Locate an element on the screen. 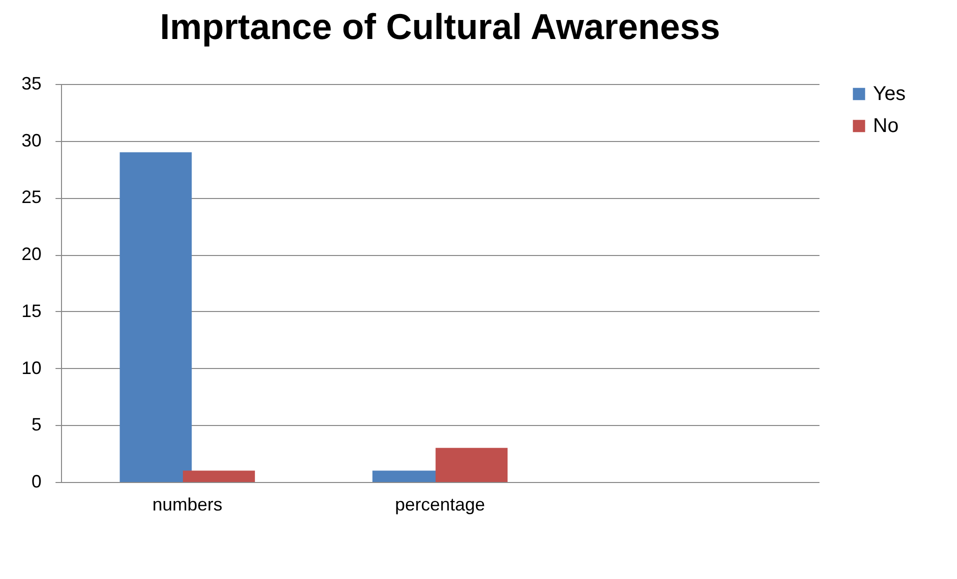  y-tick-label: 10 is located at coordinates (31, 368).